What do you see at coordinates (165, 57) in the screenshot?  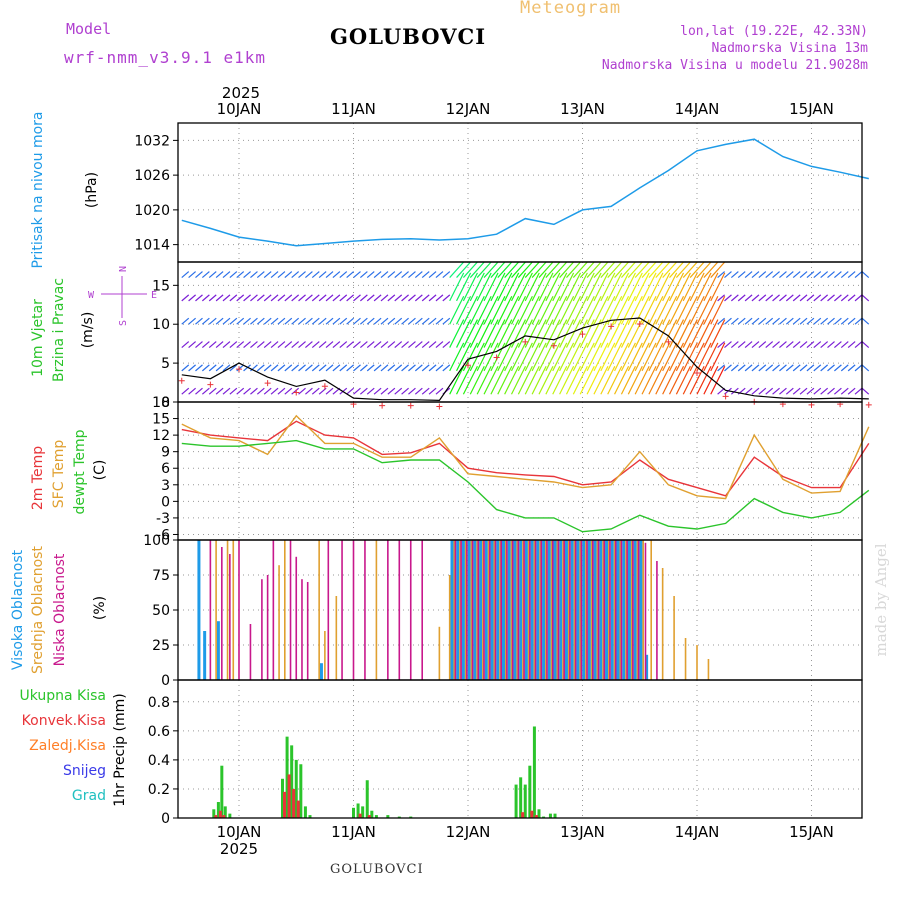 I see `model-name: wrf-nmm_v3.9.1 e1km` at bounding box center [165, 57].